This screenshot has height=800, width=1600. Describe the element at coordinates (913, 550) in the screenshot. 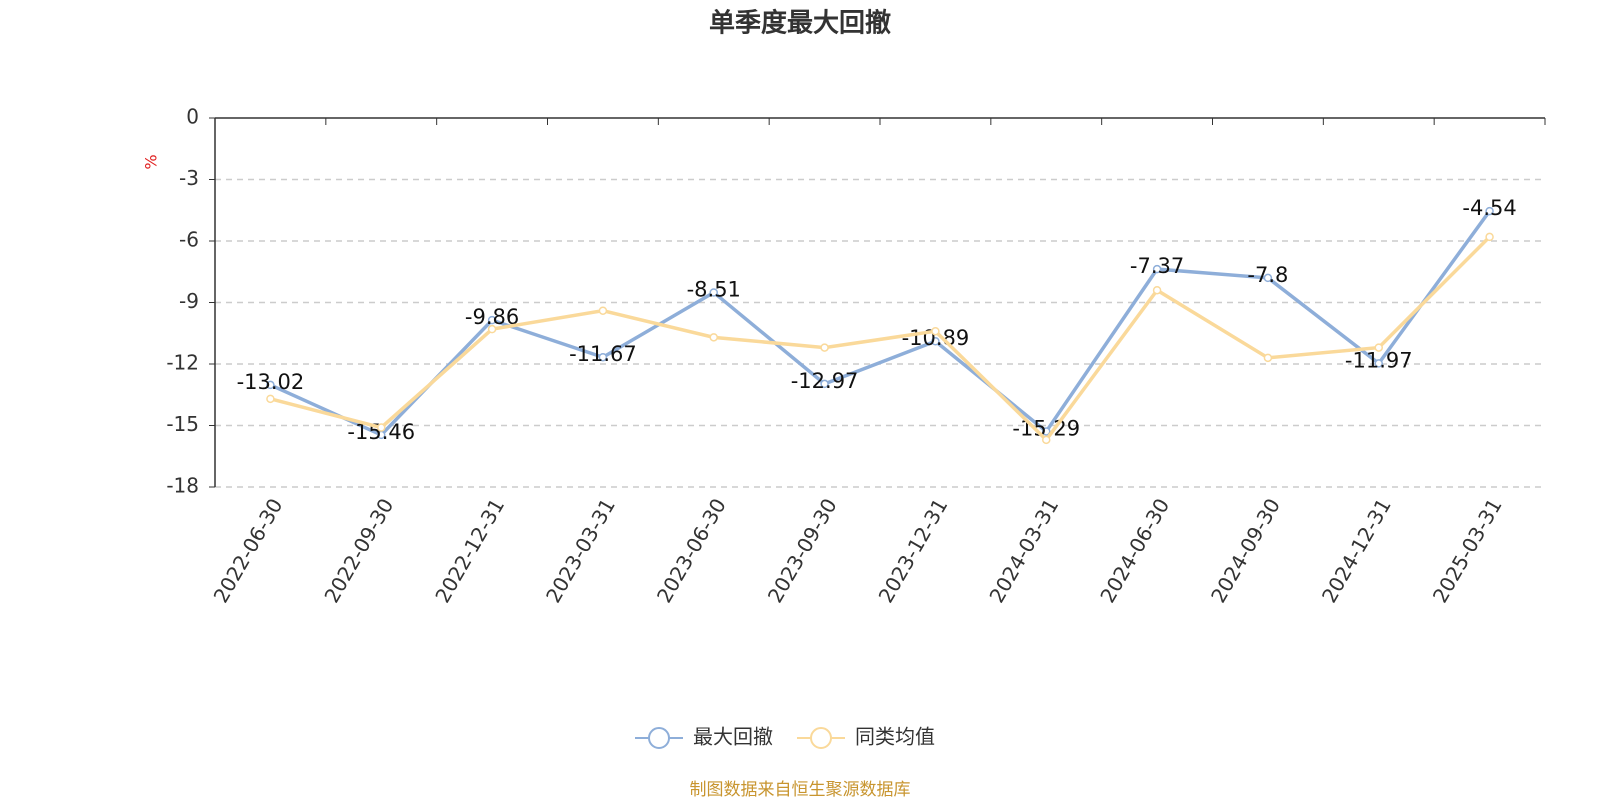

I see `x-tick-label: 2023-12-31` at that location.